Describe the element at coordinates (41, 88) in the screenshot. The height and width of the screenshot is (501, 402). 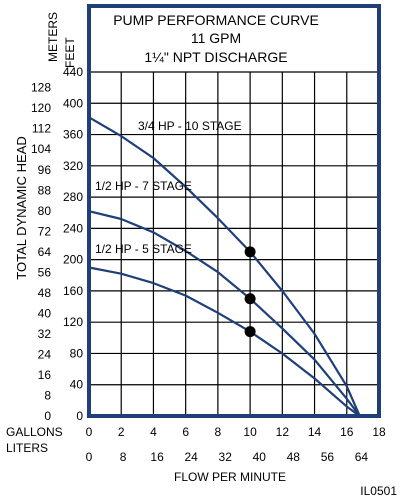
I see `y-tick-label-meters: 128` at that location.